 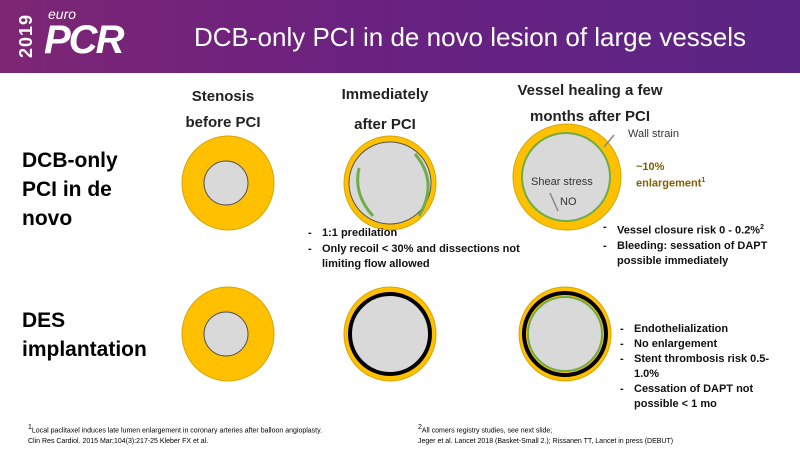 What do you see at coordinates (228, 334) in the screenshot?
I see `vessel-des-before-pci` at bounding box center [228, 334].